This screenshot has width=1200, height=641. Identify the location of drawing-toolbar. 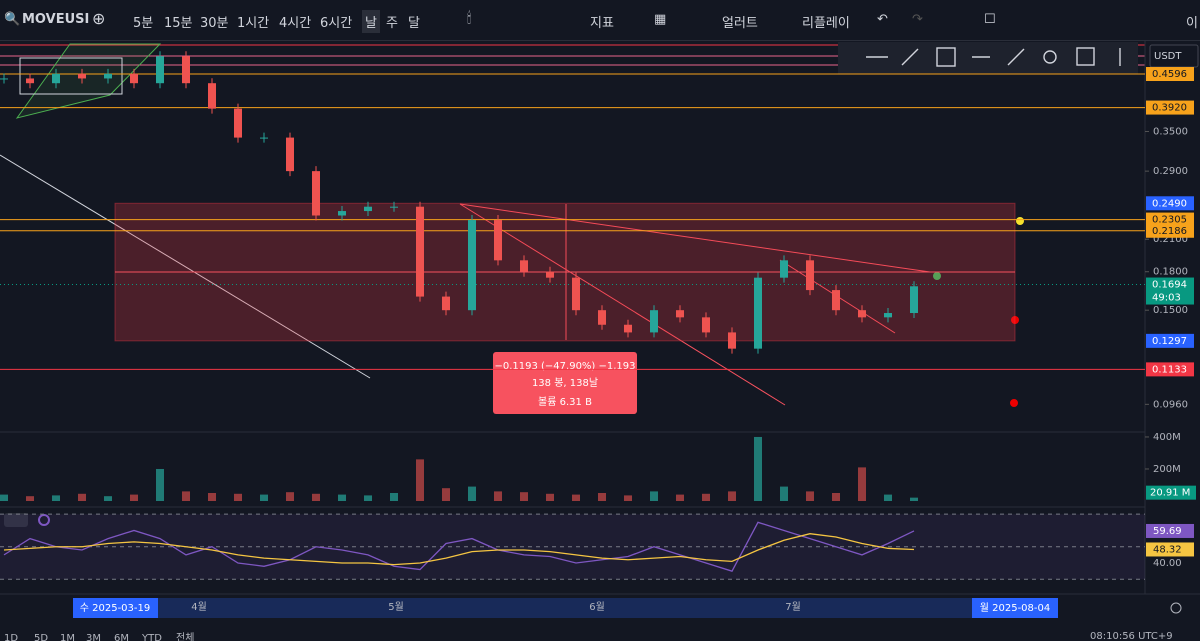
(988, 58).